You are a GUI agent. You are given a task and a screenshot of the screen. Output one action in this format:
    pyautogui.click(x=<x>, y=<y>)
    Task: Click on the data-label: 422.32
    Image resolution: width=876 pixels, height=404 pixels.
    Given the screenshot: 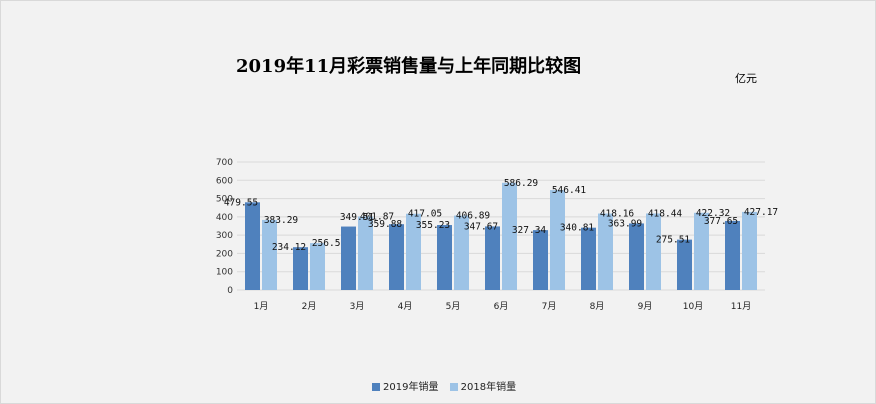 What is the action you would take?
    pyautogui.click(x=713, y=213)
    